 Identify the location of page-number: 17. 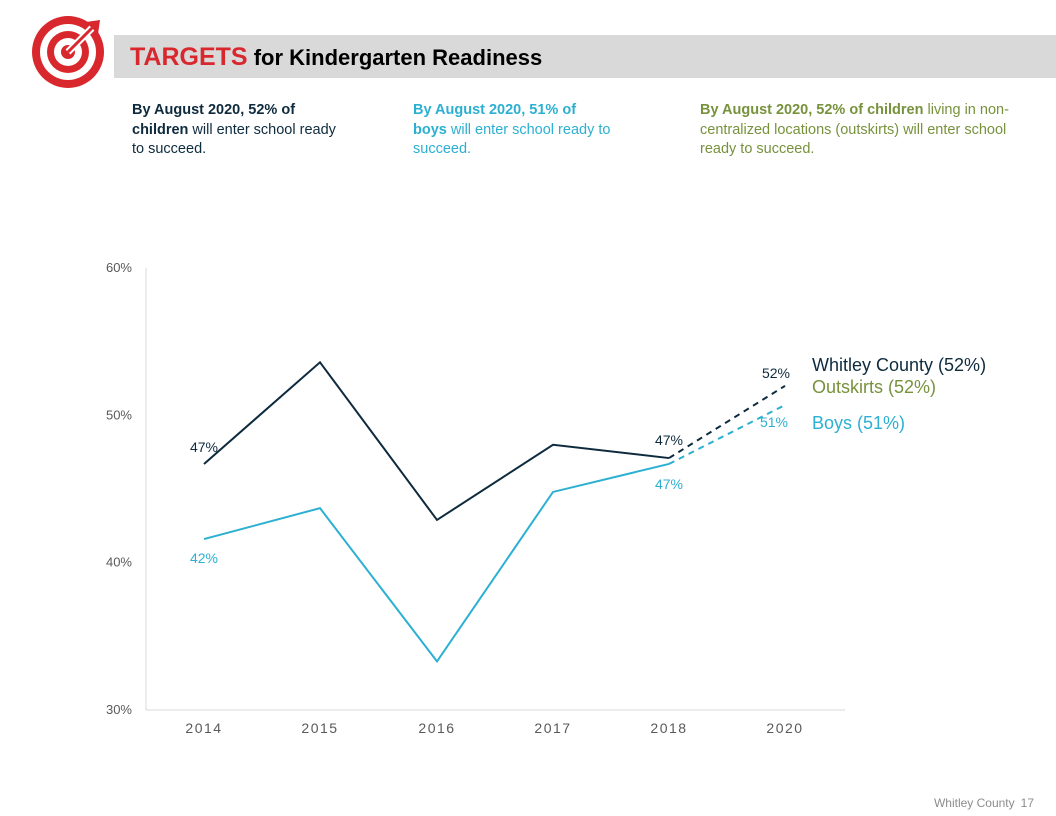
(1027, 803).